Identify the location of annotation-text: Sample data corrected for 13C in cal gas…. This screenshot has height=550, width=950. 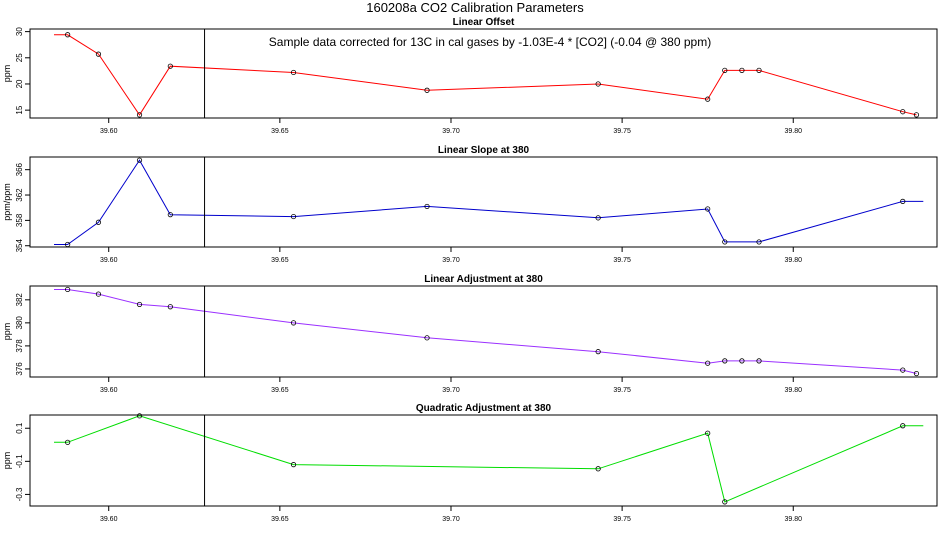
(490, 42).